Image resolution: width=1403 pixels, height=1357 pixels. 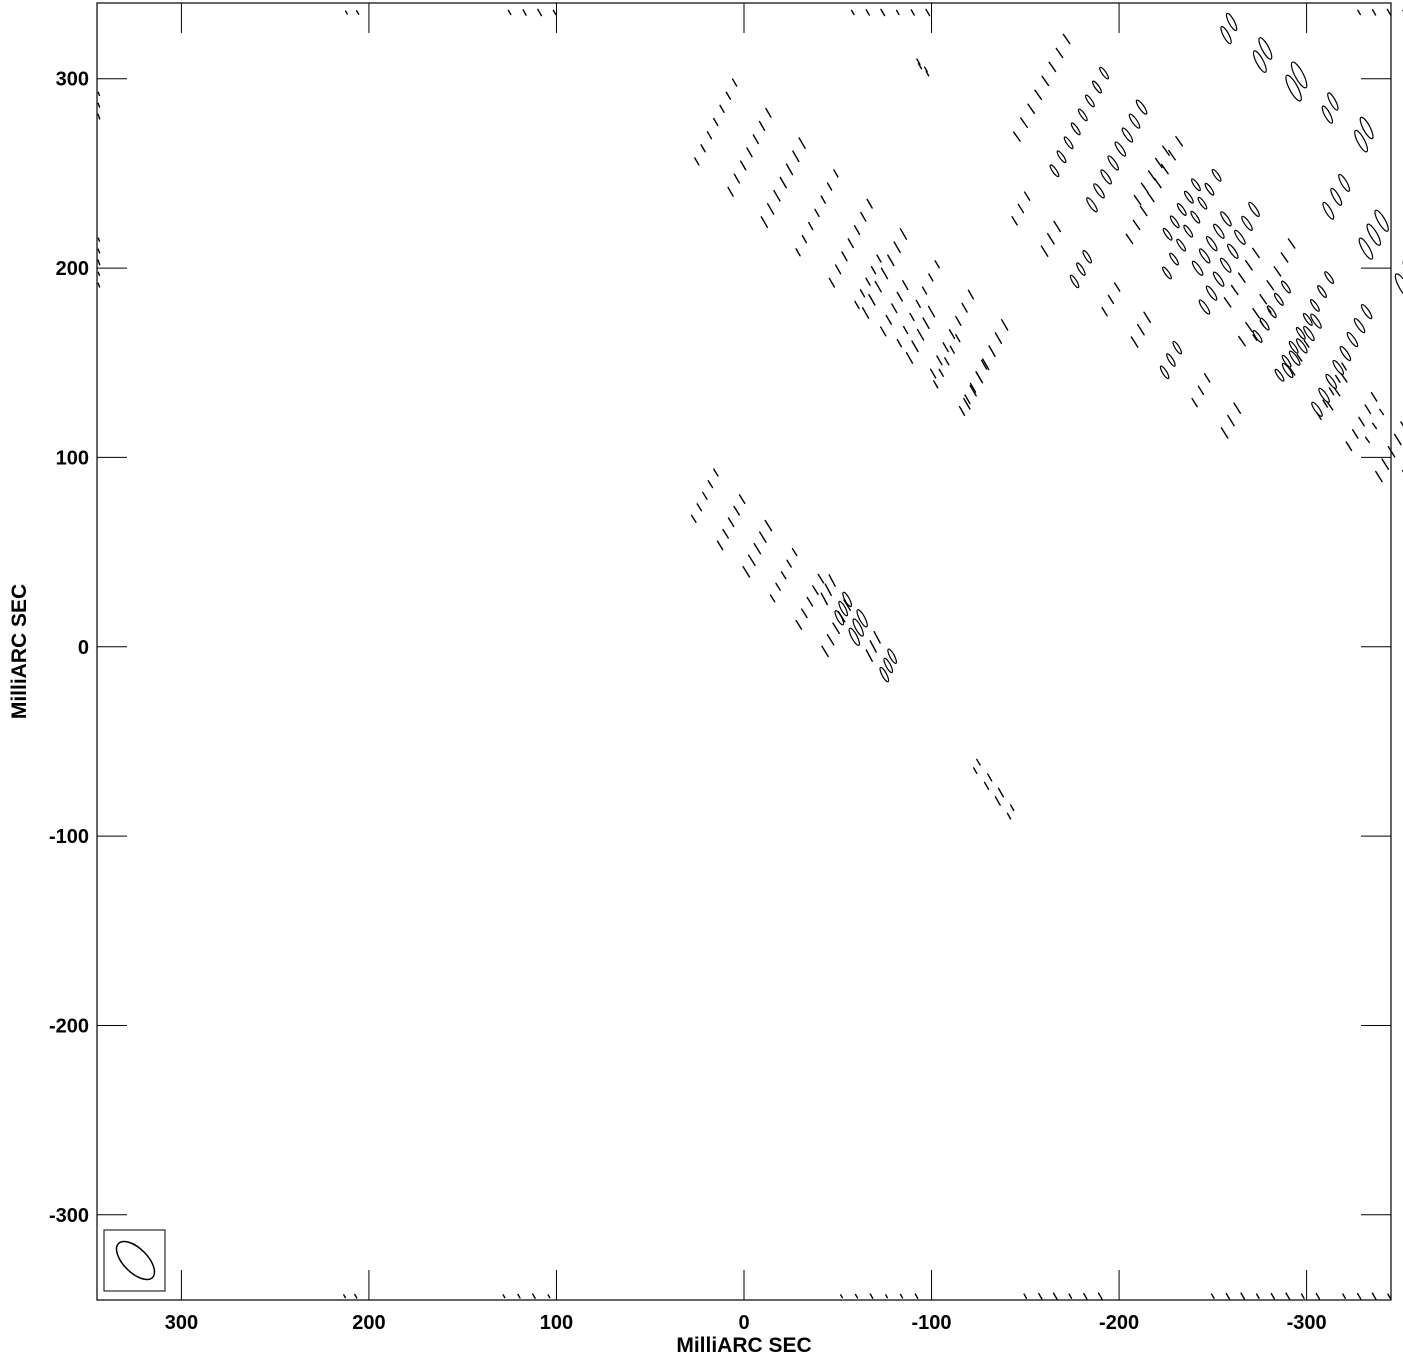 What do you see at coordinates (72, 269) in the screenshot?
I see `y-tick-label: 200` at bounding box center [72, 269].